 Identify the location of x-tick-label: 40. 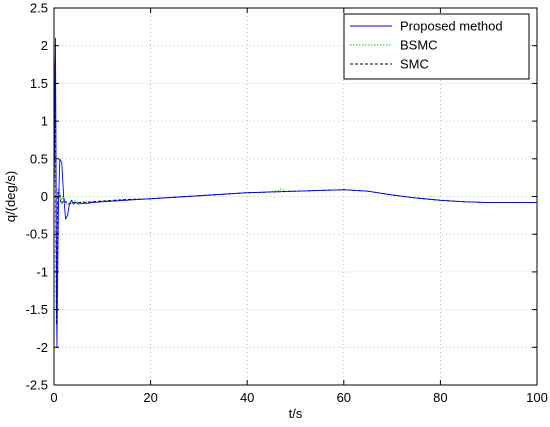
(247, 397).